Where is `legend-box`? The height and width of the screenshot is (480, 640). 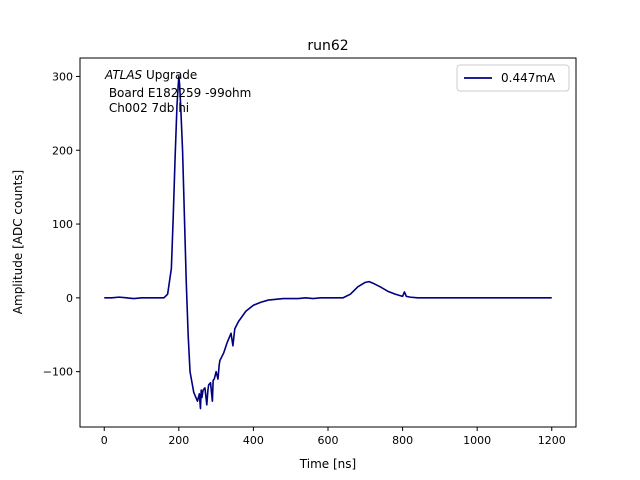
legend-box is located at coordinates (513, 78).